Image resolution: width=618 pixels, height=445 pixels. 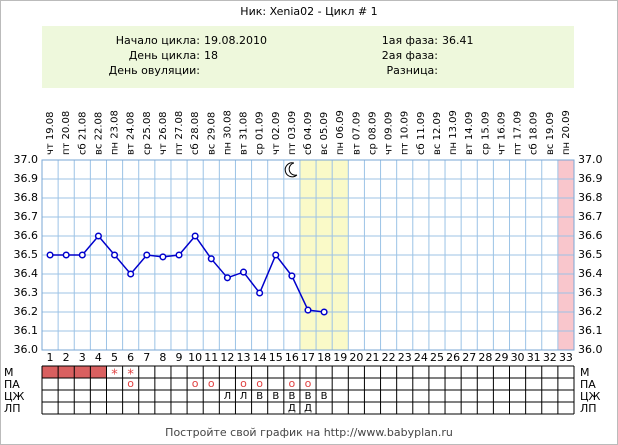 What do you see at coordinates (66, 125) in the screenshot?
I see `date: 20.08` at bounding box center [66, 125].